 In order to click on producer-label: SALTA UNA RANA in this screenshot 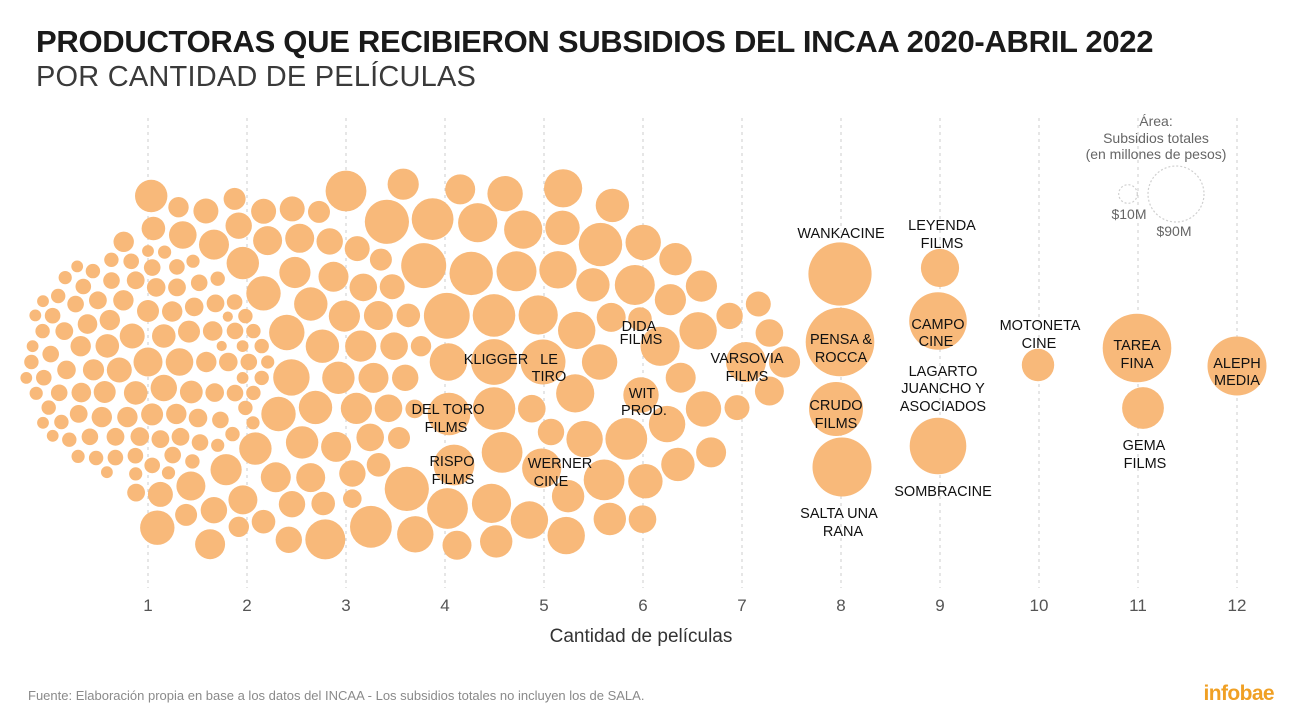, I will do `click(839, 523)`.